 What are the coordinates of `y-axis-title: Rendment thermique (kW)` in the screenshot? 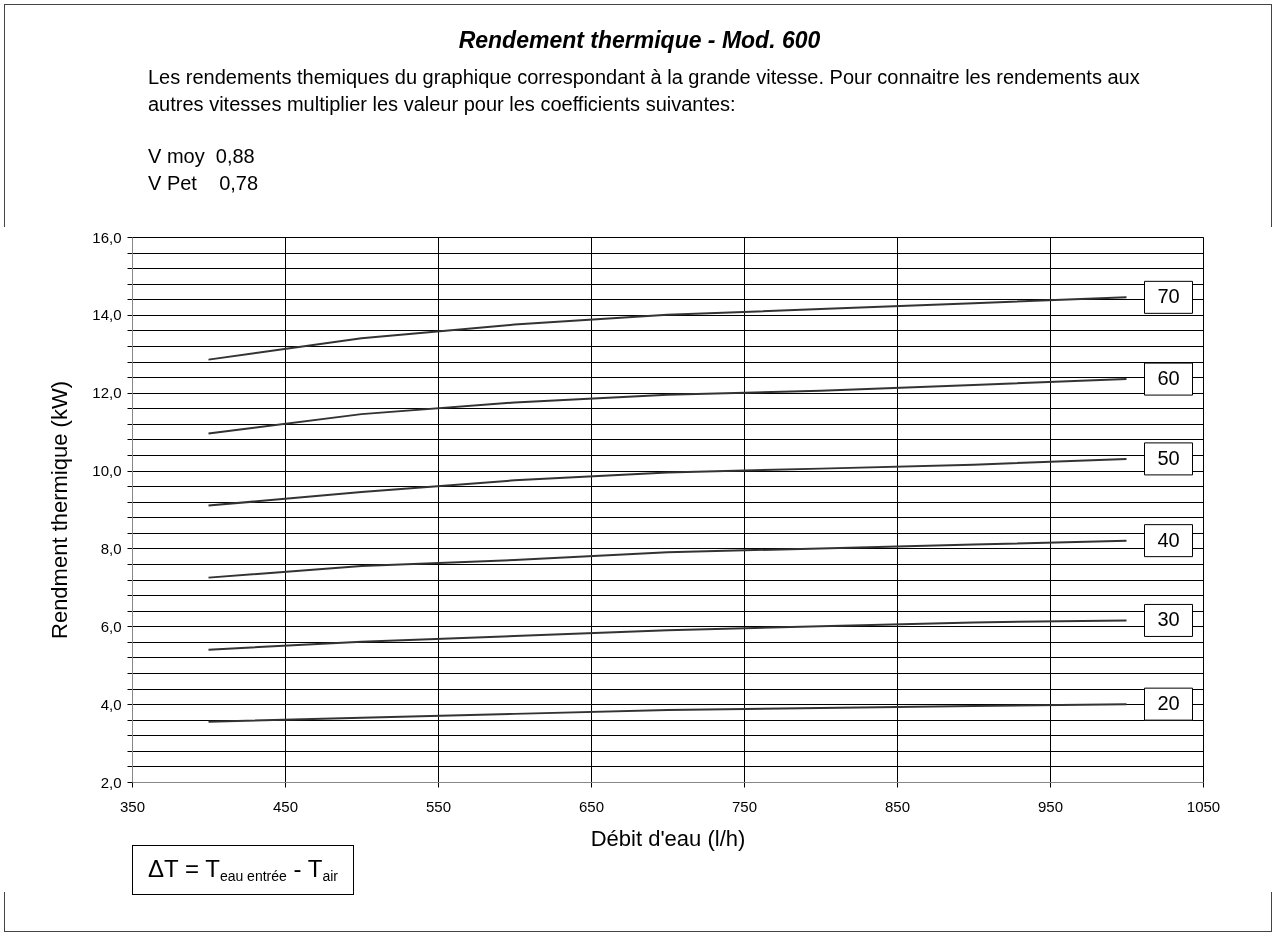 It's located at (60, 510).